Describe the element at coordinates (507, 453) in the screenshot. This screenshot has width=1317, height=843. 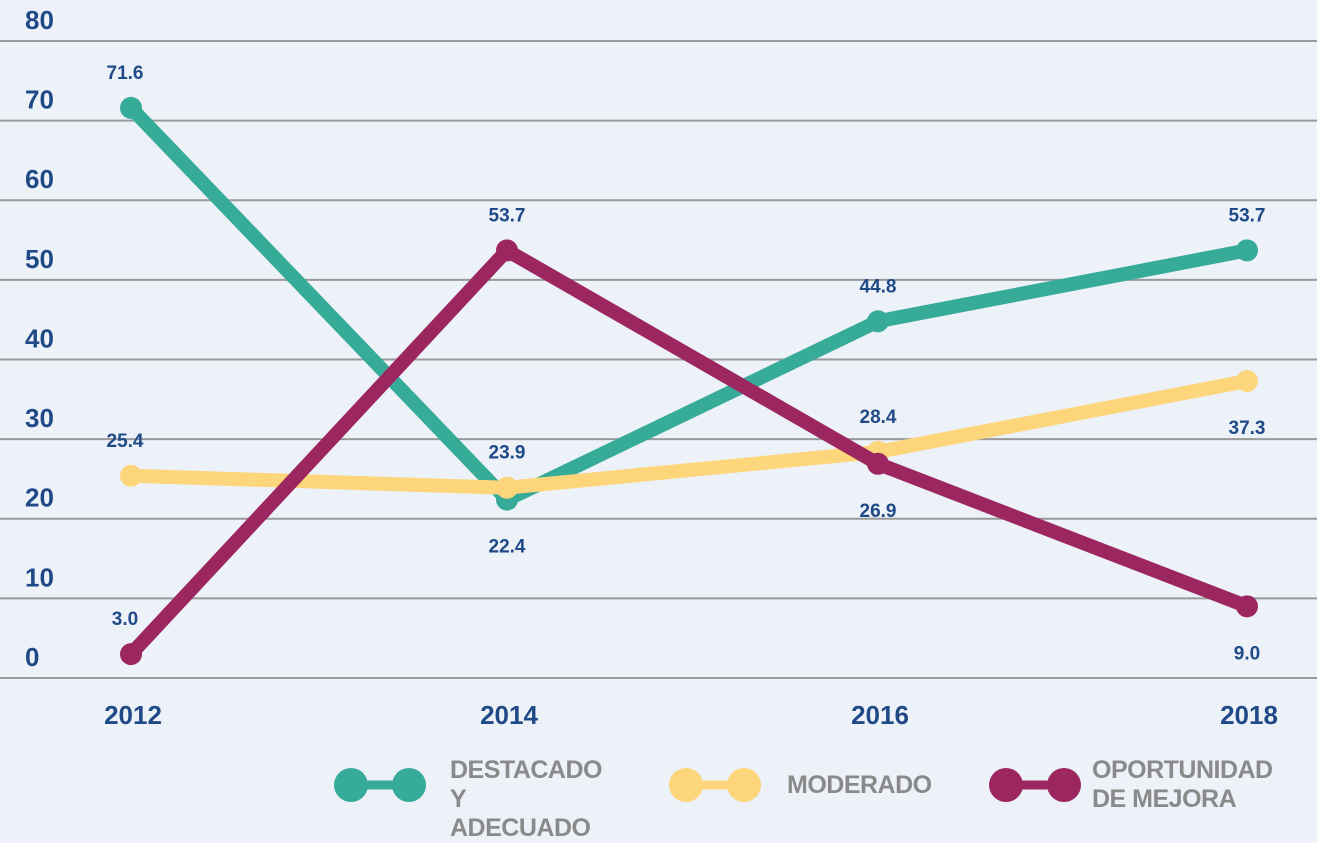
I see `data-label: 23.9` at that location.